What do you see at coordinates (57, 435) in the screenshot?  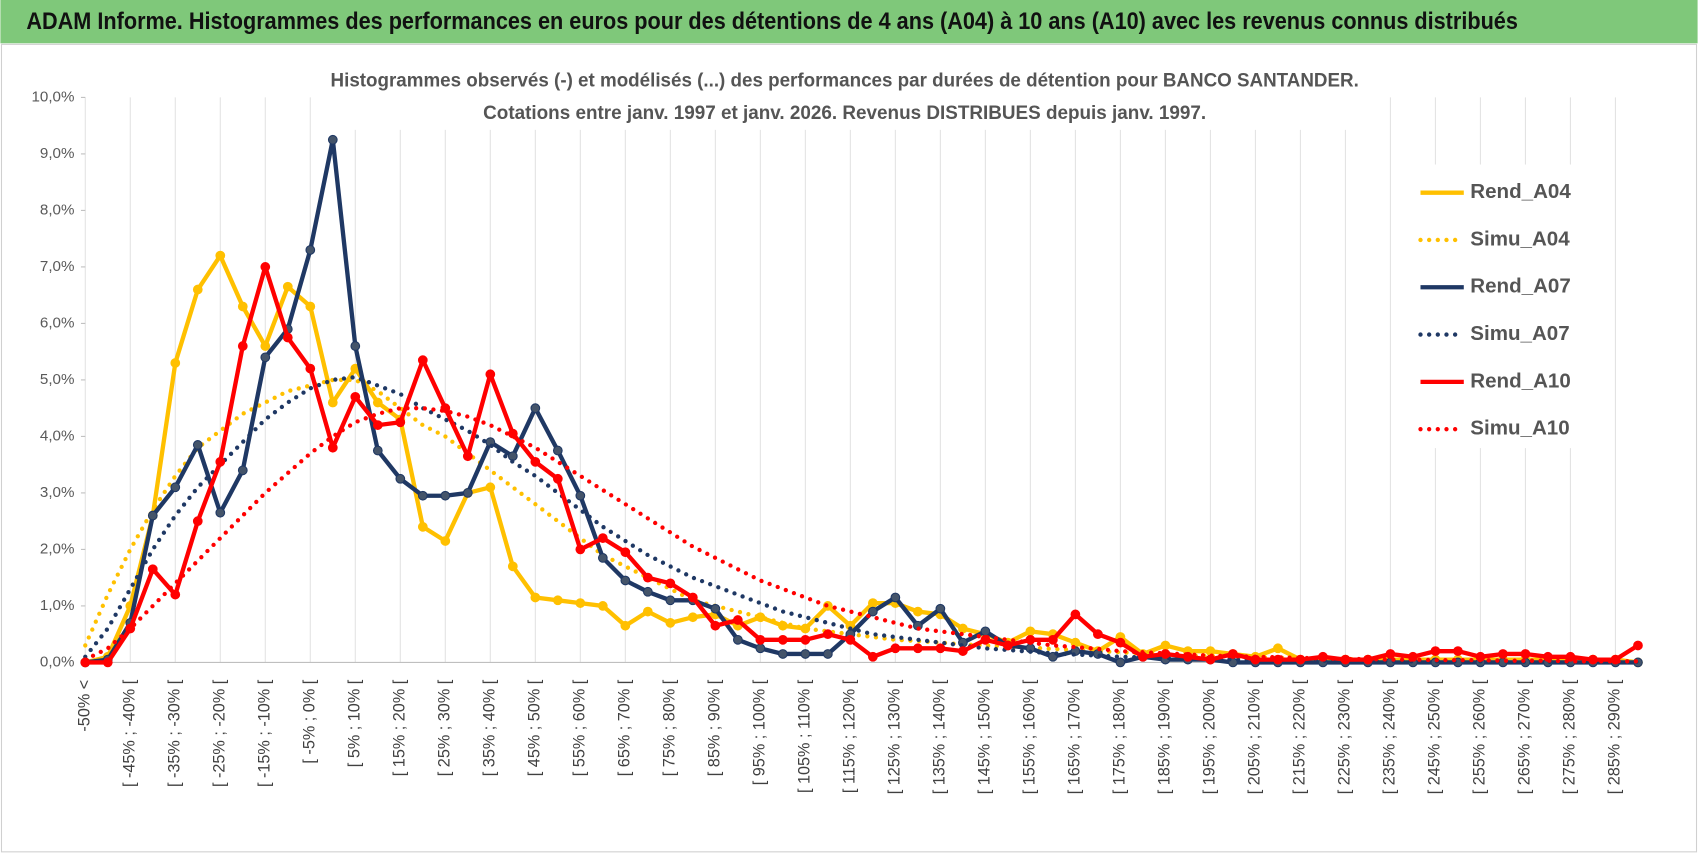 I see `y-tick-label: 4,0%` at bounding box center [57, 435].